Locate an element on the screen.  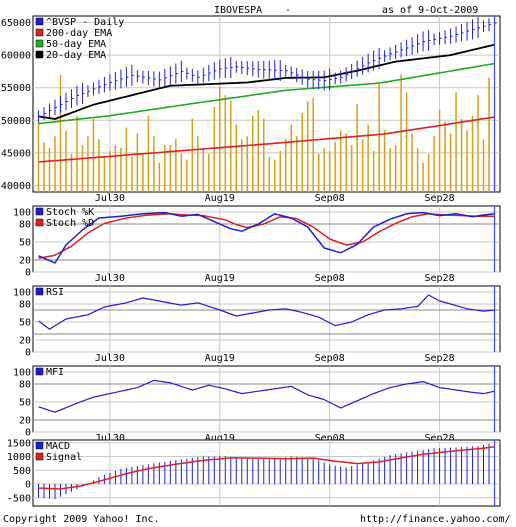
legend-label: Signal is located at coordinates (64, 457).